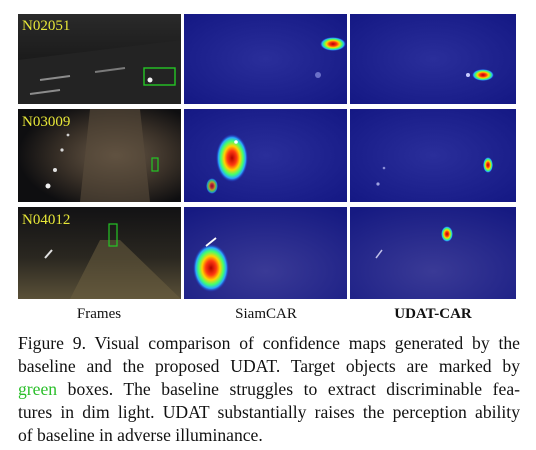 The width and height of the screenshot is (536, 450). What do you see at coordinates (46, 220) in the screenshot?
I see `sequence-id-n04012: N04012` at bounding box center [46, 220].